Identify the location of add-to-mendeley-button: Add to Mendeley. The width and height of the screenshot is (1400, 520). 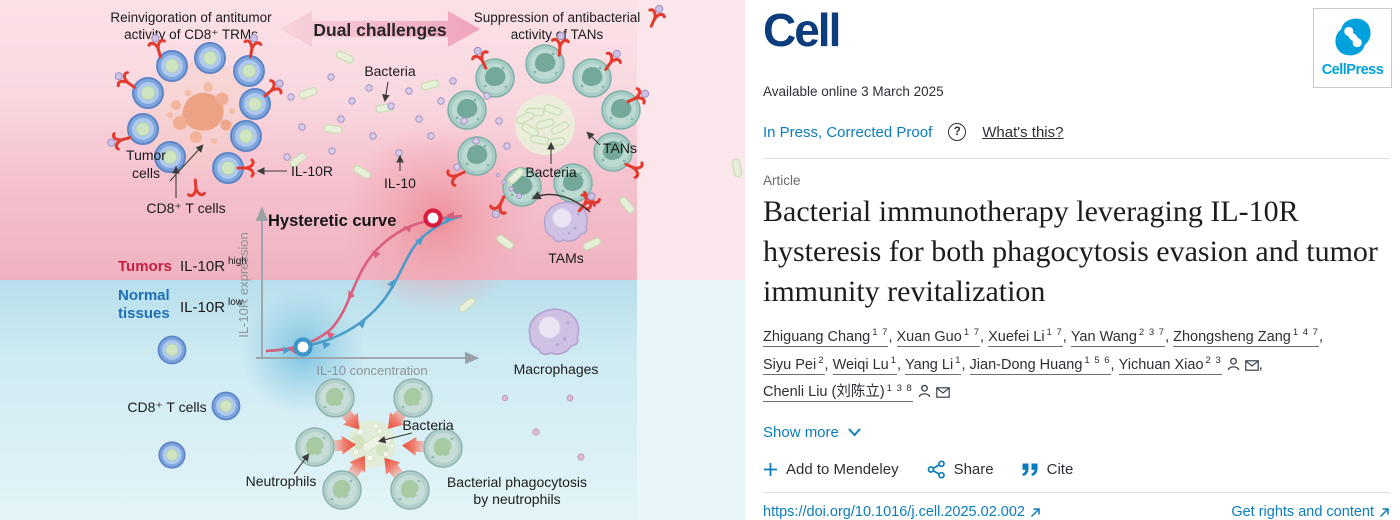
(831, 469).